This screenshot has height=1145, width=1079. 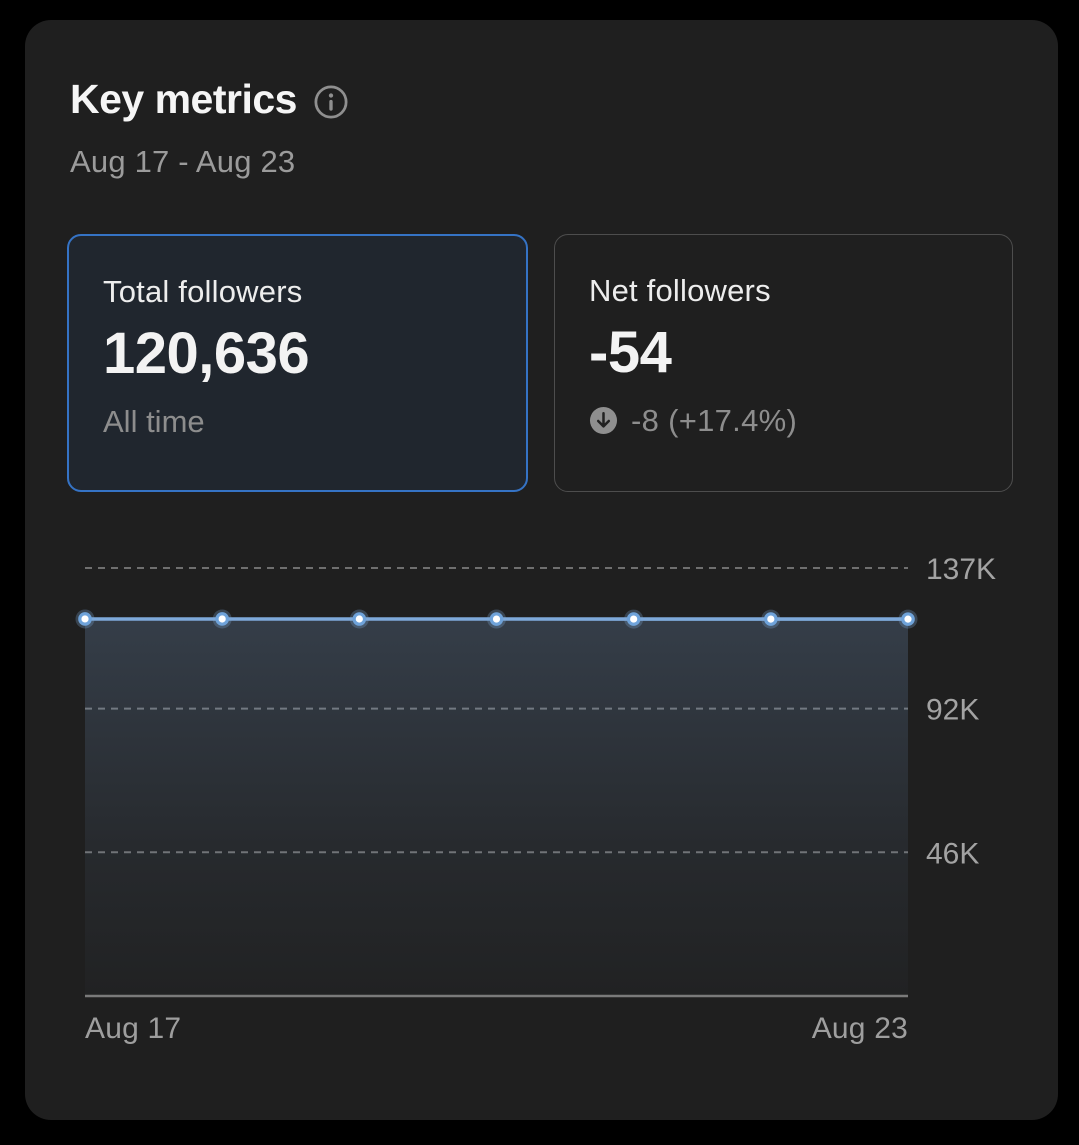 What do you see at coordinates (496, 1029) in the screenshot?
I see `x-axis-labels: Aug 17 Aug 23` at bounding box center [496, 1029].